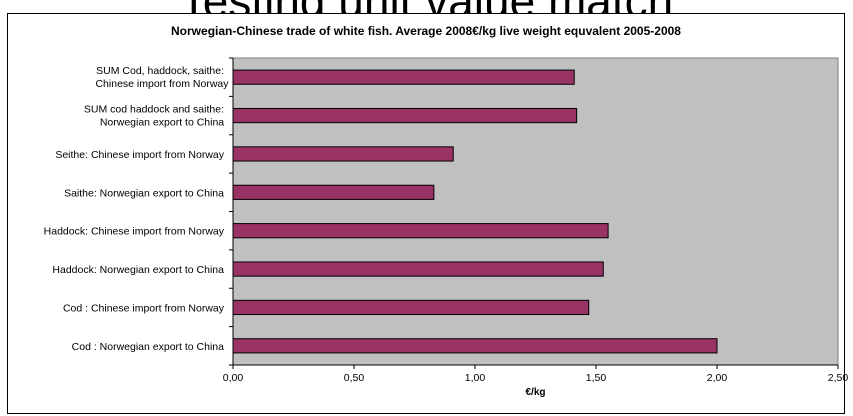 This screenshot has height=416, width=853. Describe the element at coordinates (233, 378) in the screenshot. I see `x-tick-label: 0,00` at that location.